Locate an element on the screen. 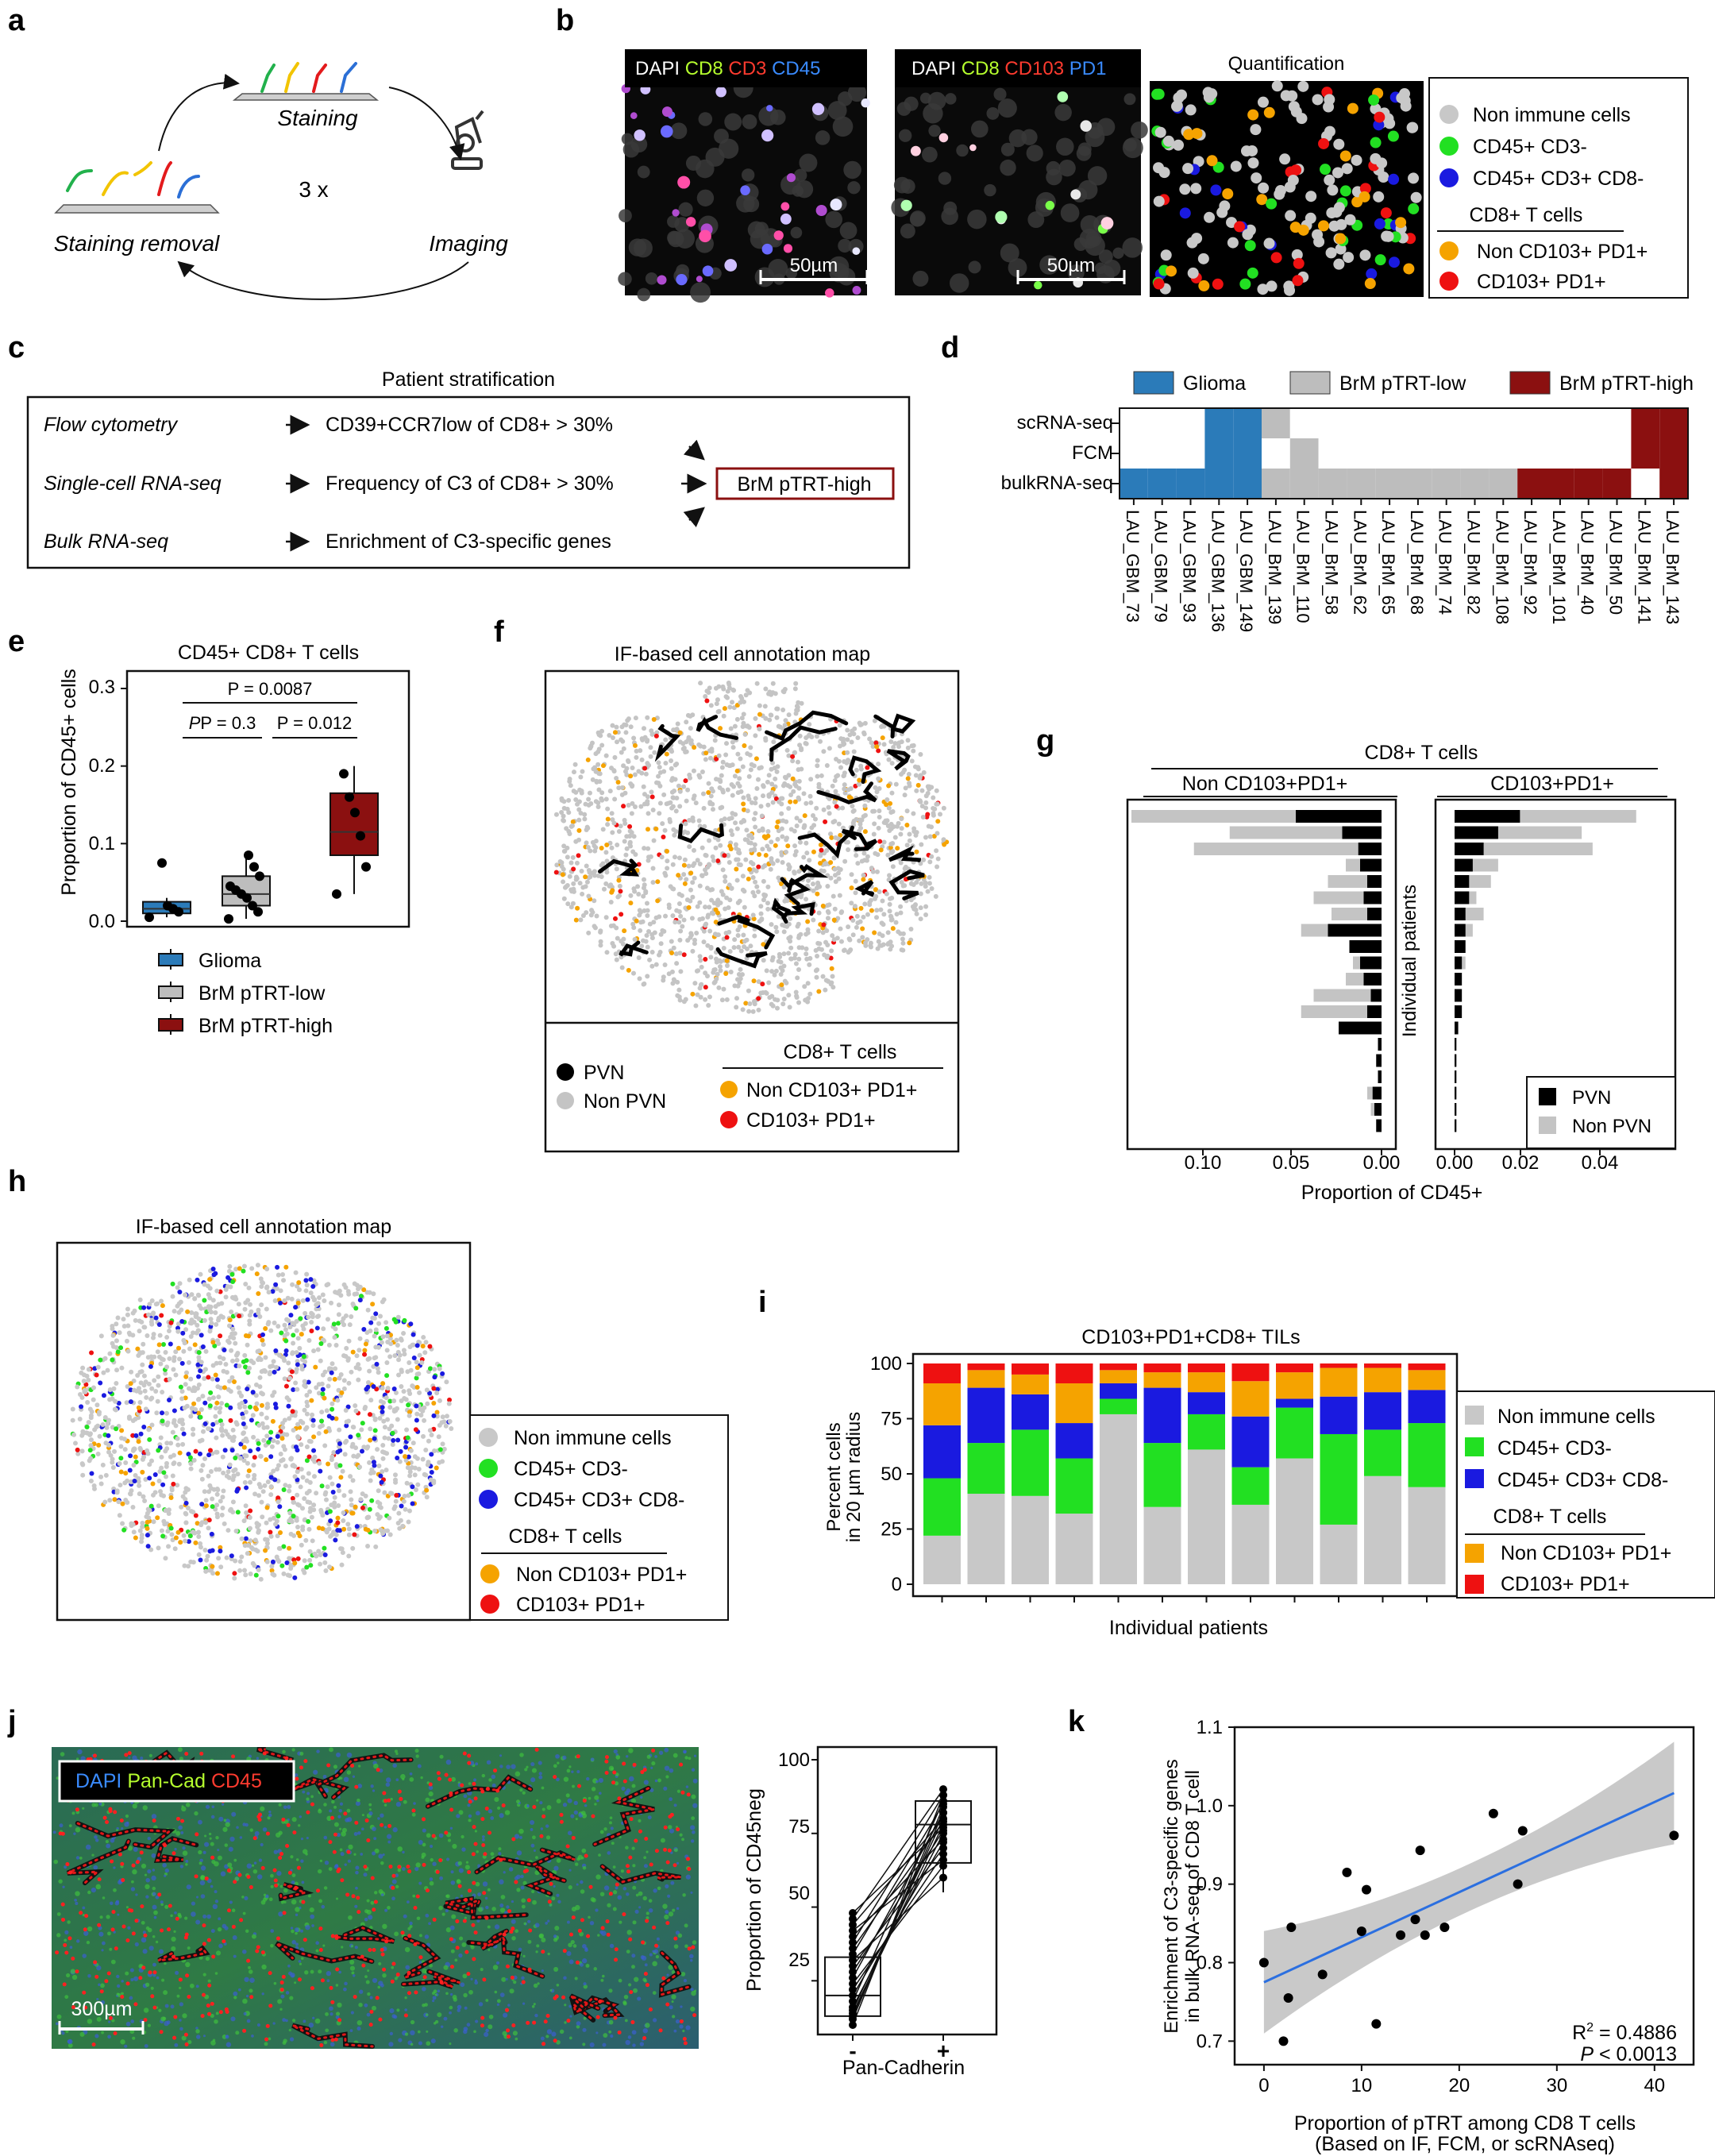 This screenshot has width=1715, height=2156. if-nucleus is located at coordinates (854, 188).